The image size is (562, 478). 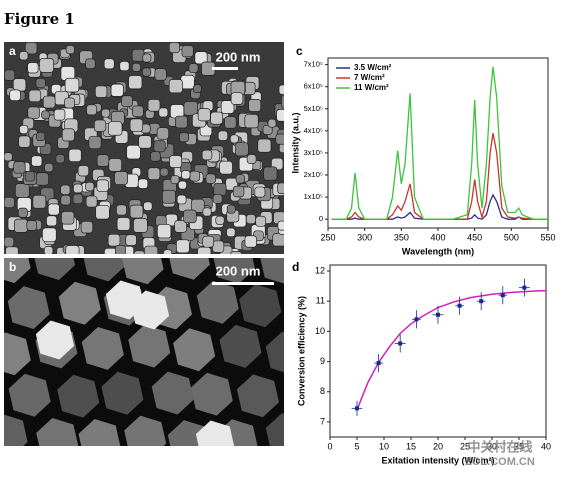 What do you see at coordinates (313, 130) in the screenshot?
I see `y-tick-label: 4x10⁵` at bounding box center [313, 130].